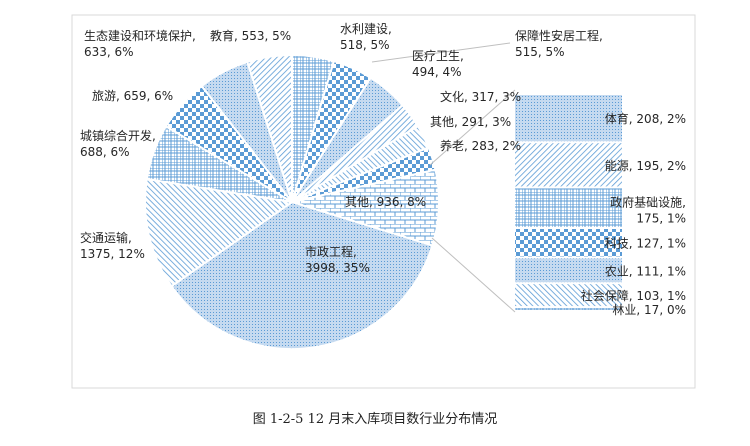 This screenshot has width=750, height=446. I want to click on leader-line, so click(441, 52).